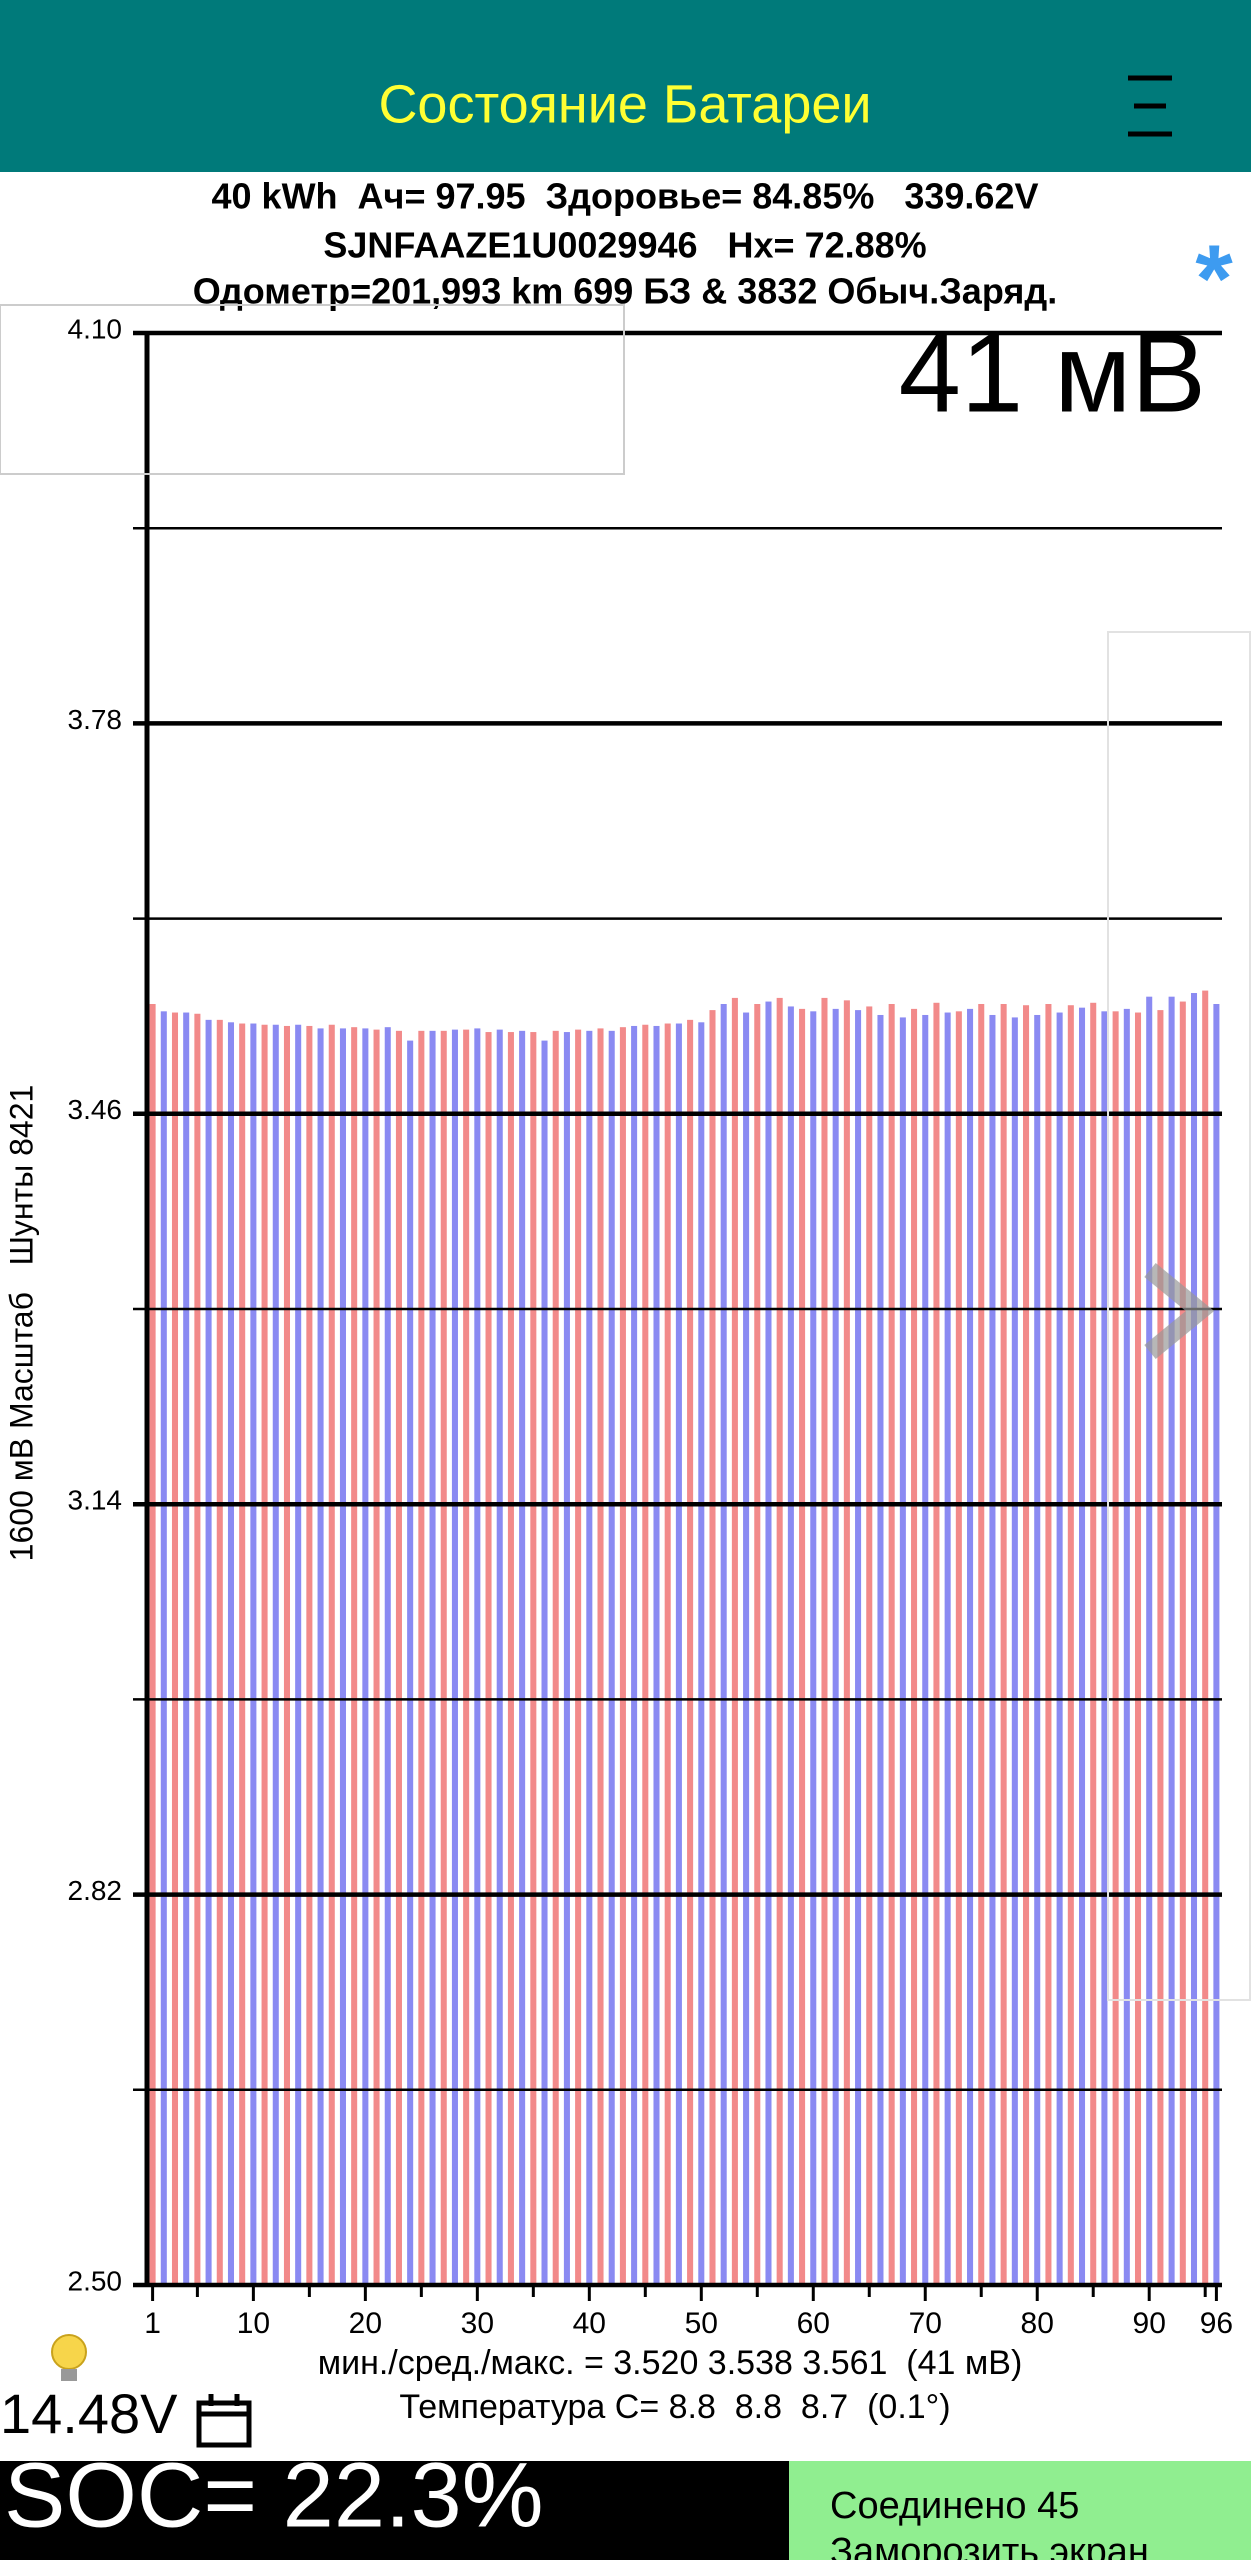  I want to click on status-button, so click(1020, 2510).